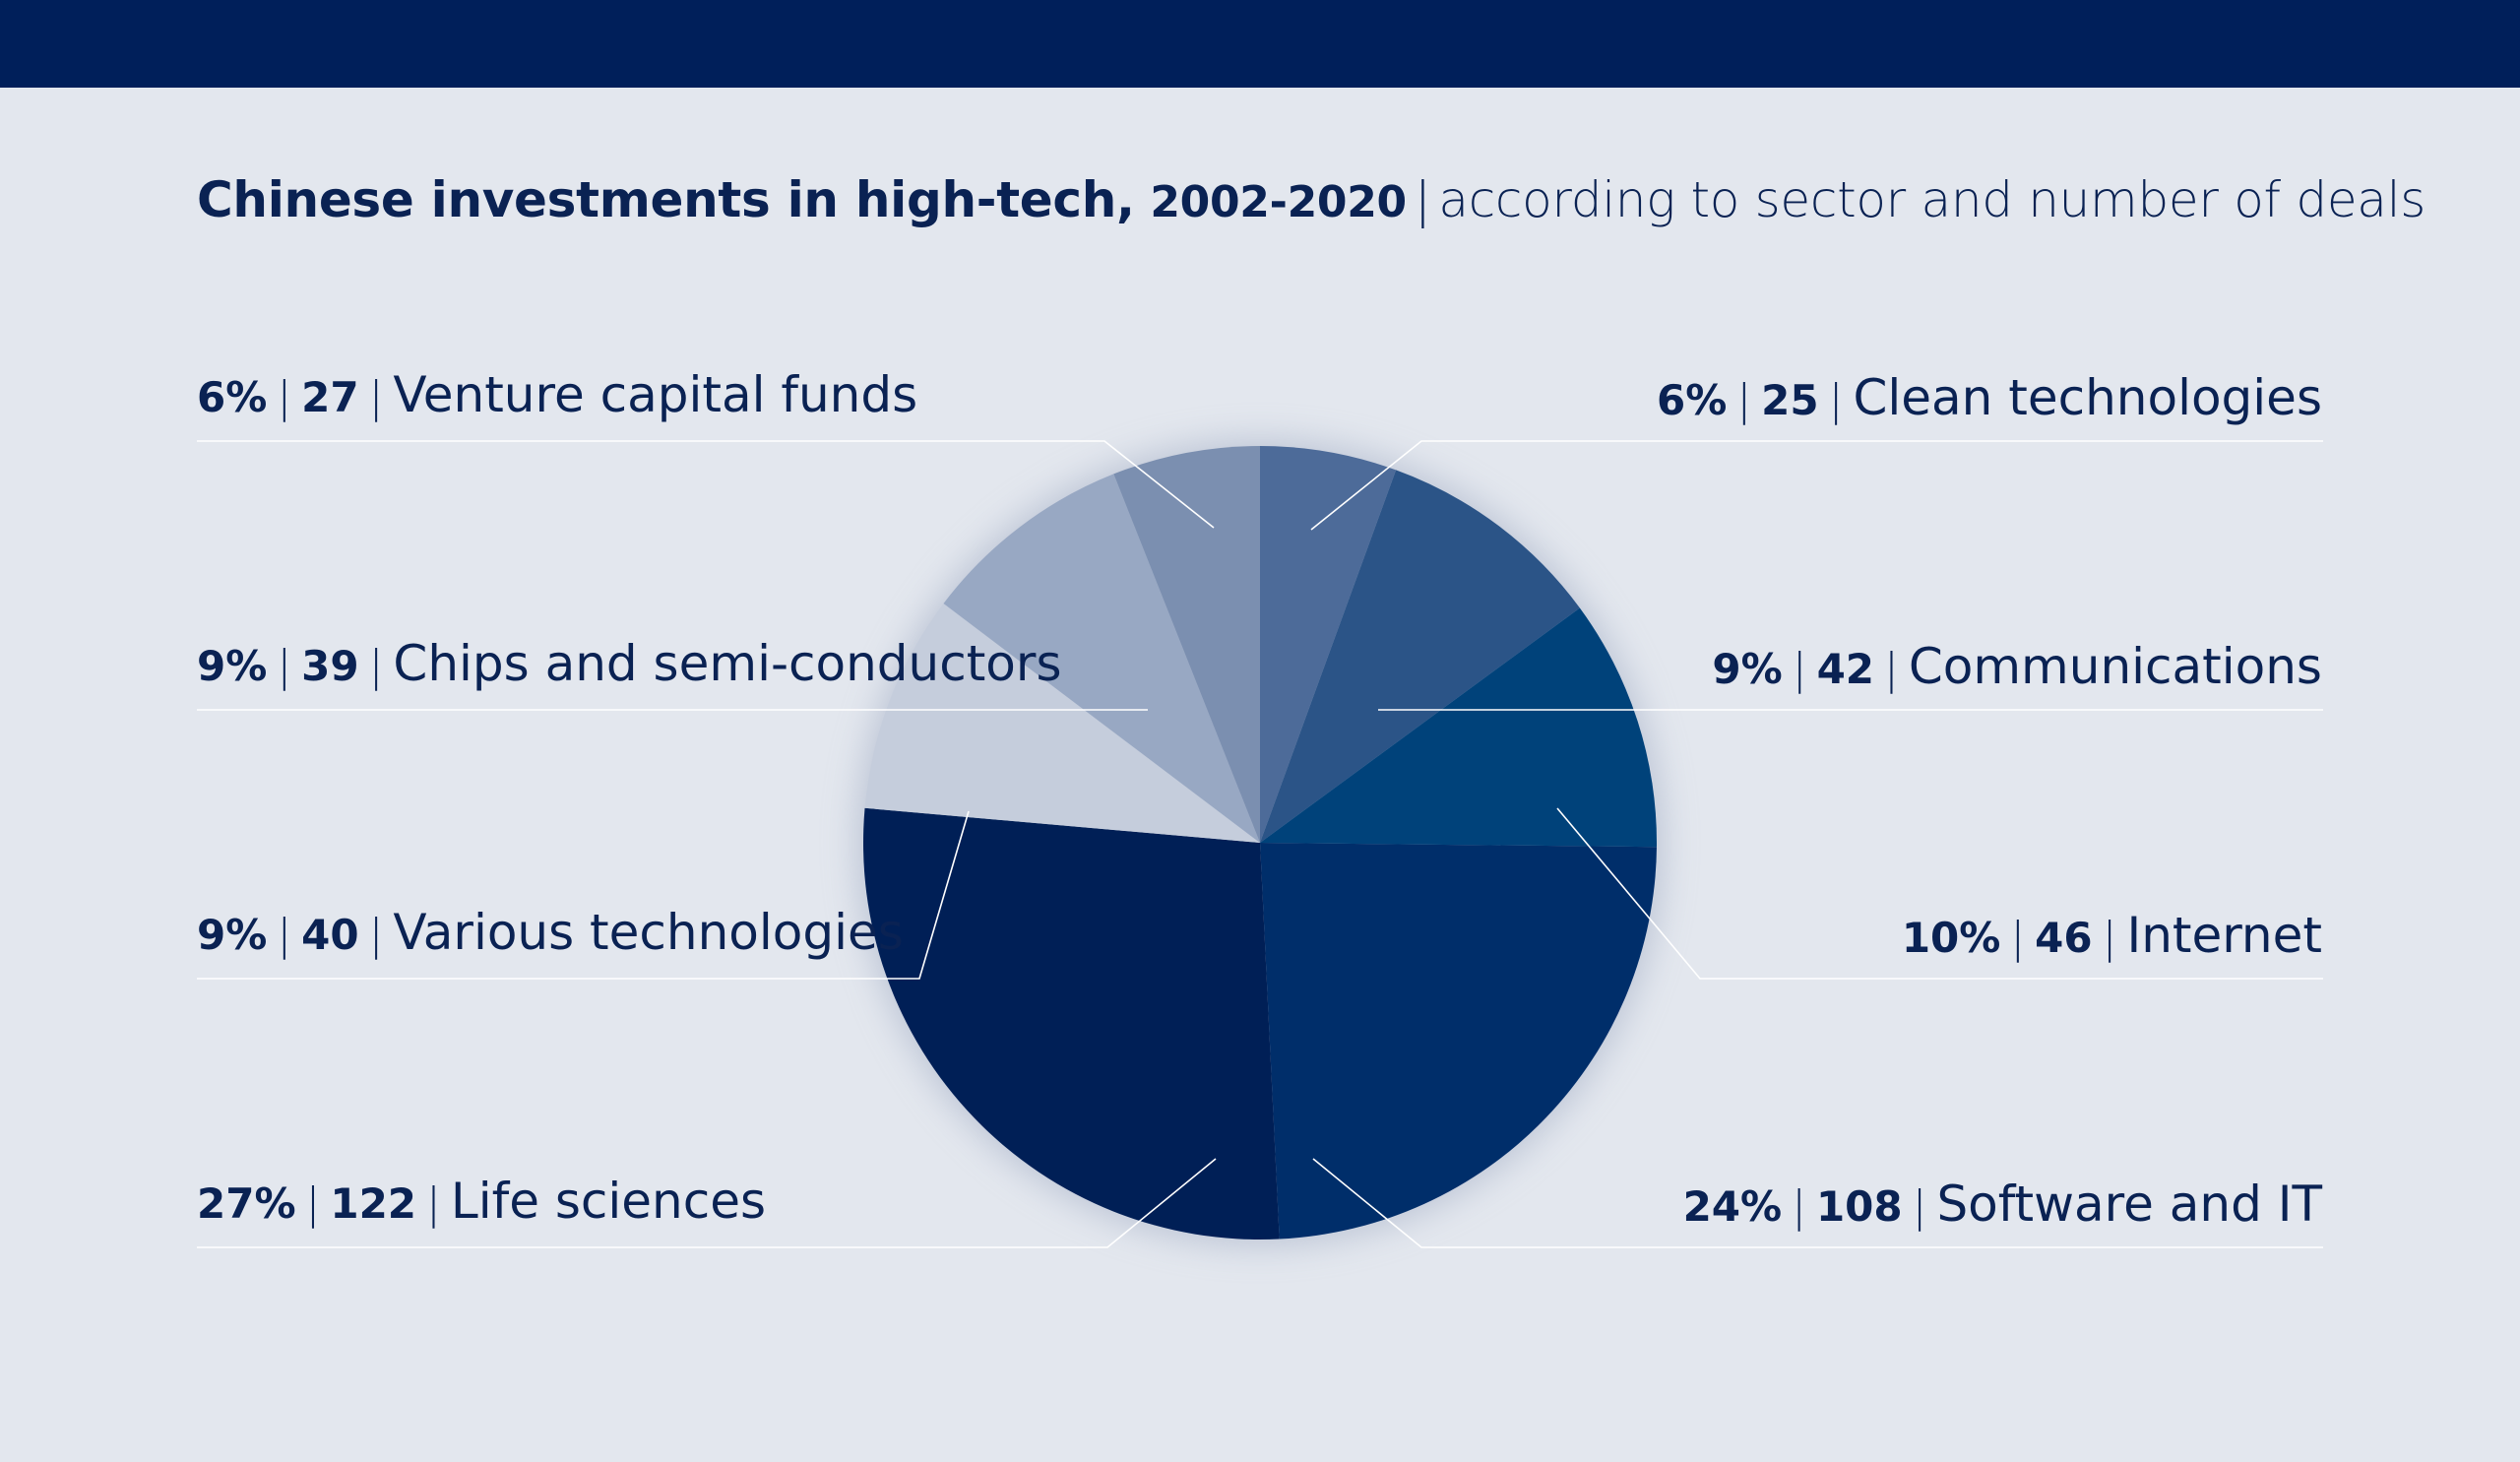 This screenshot has width=2520, height=1462. I want to click on pie-slice-communications, so click(1420, 656).